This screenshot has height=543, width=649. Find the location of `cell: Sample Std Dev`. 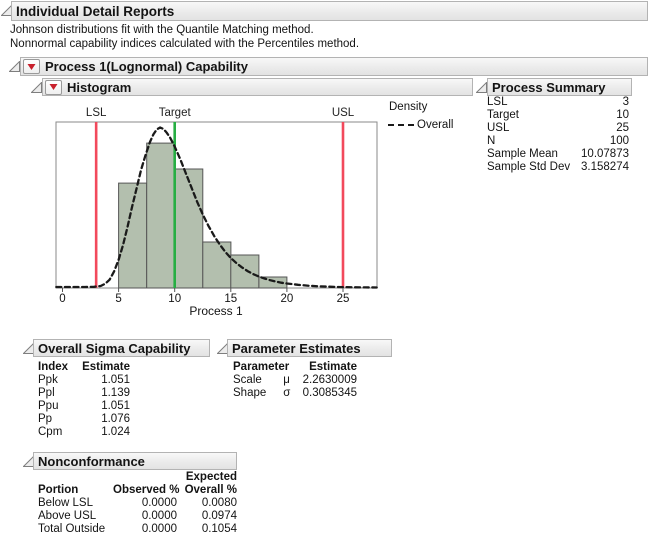

cell: Sample Std Dev is located at coordinates (529, 167).